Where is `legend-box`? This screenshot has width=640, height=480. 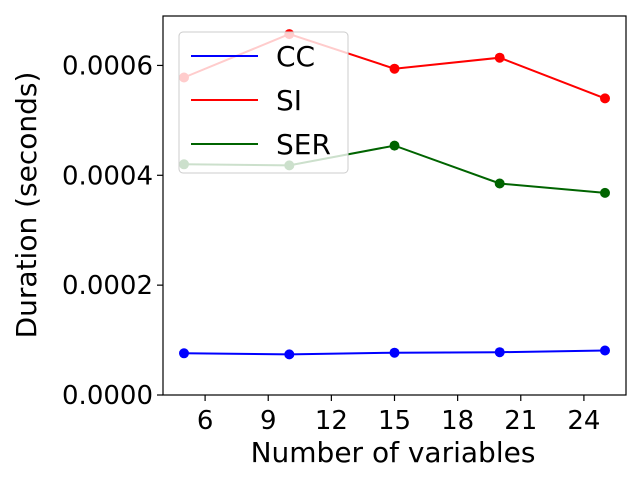 legend-box is located at coordinates (263, 102).